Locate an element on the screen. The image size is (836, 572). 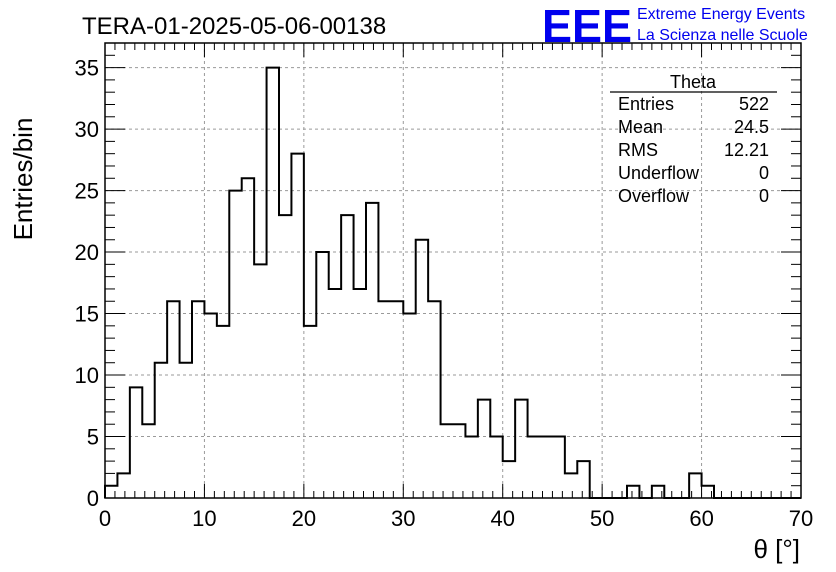
y-tick-labels: 0 5 10 15 20 25 30 35 is located at coordinates (87, 283).